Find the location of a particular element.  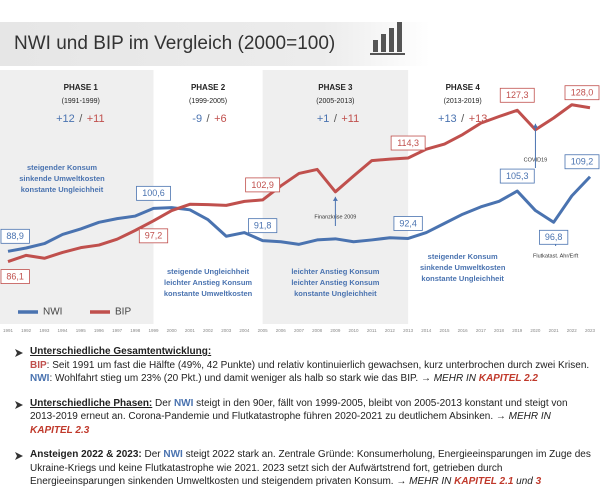

data-label: 109,2 is located at coordinates (582, 162).